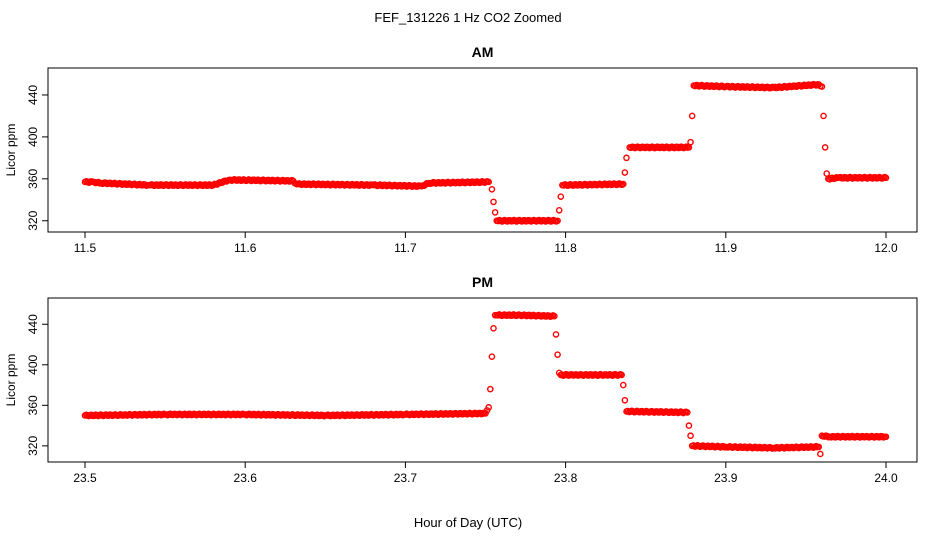 This screenshot has height=540, width=936. Describe the element at coordinates (468, 522) in the screenshot. I see `x-axis-title: Hour of Day (UTC)` at that location.